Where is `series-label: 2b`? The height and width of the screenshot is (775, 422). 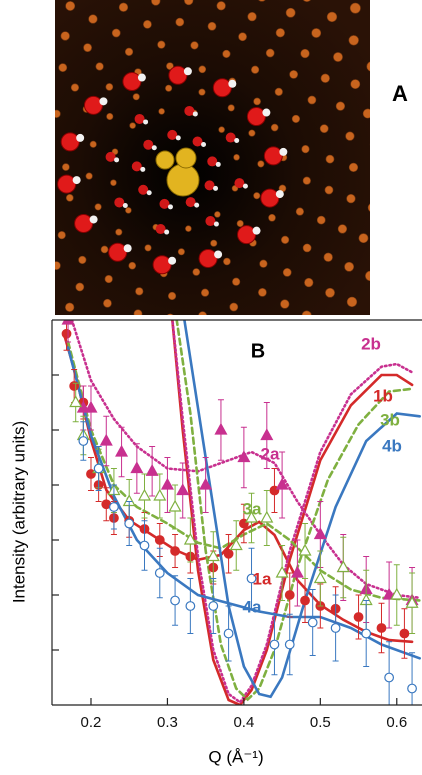 series-label: 2b is located at coordinates (371, 343).